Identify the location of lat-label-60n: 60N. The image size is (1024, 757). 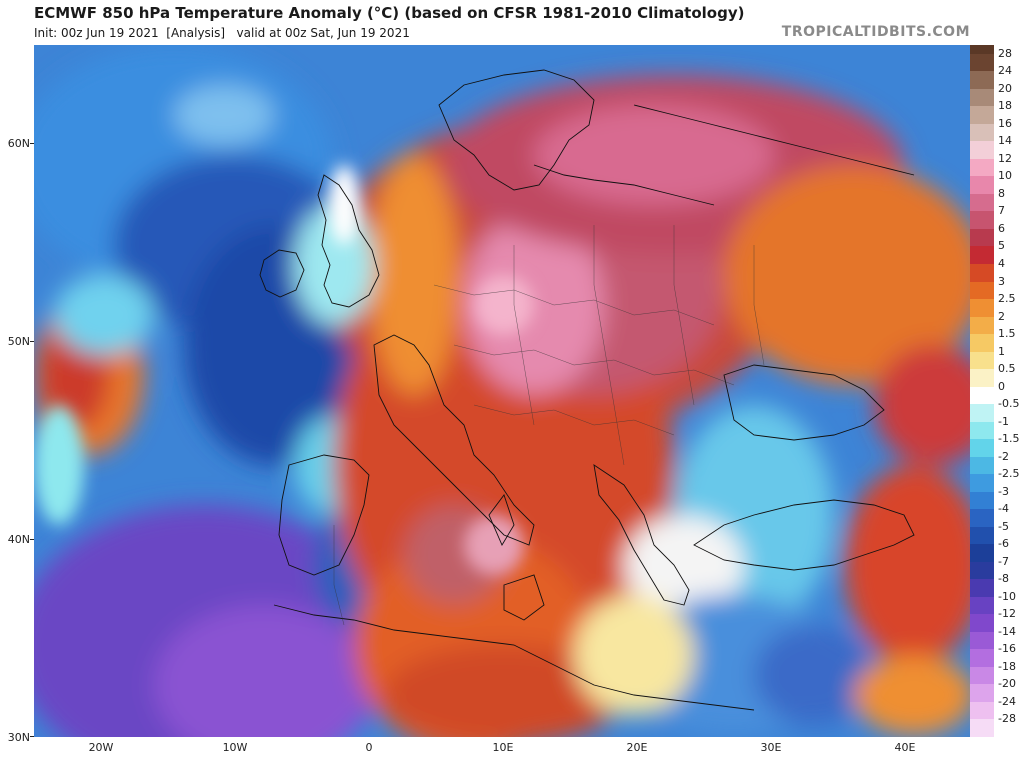
(18, 143).